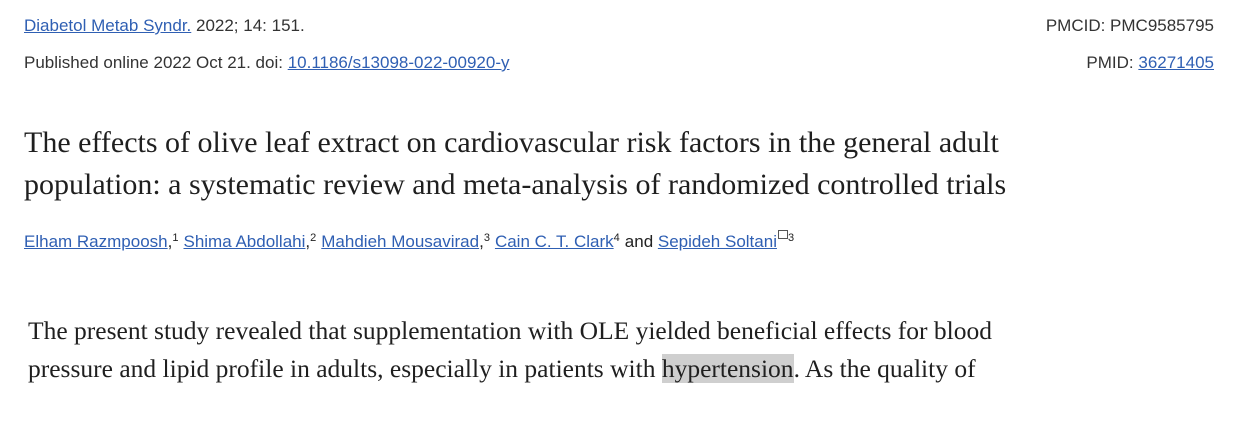 The height and width of the screenshot is (428, 1244). What do you see at coordinates (175, 238) in the screenshot?
I see `affiliation: 1` at bounding box center [175, 238].